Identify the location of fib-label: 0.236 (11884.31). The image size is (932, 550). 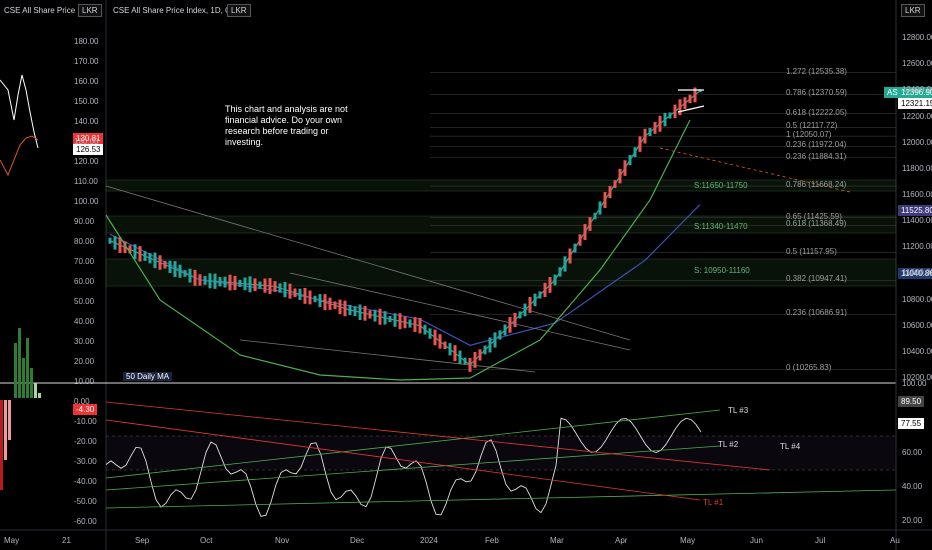
(816, 156).